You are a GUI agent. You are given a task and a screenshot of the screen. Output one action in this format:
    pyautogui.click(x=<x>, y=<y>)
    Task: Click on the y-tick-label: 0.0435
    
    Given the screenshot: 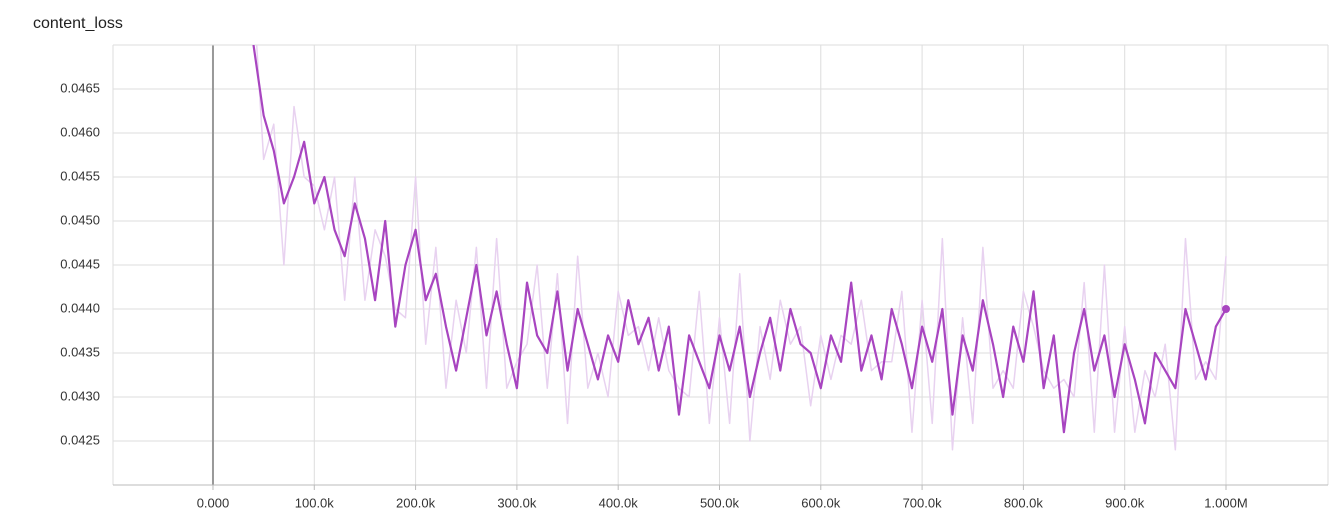 What is the action you would take?
    pyautogui.click(x=80, y=351)
    